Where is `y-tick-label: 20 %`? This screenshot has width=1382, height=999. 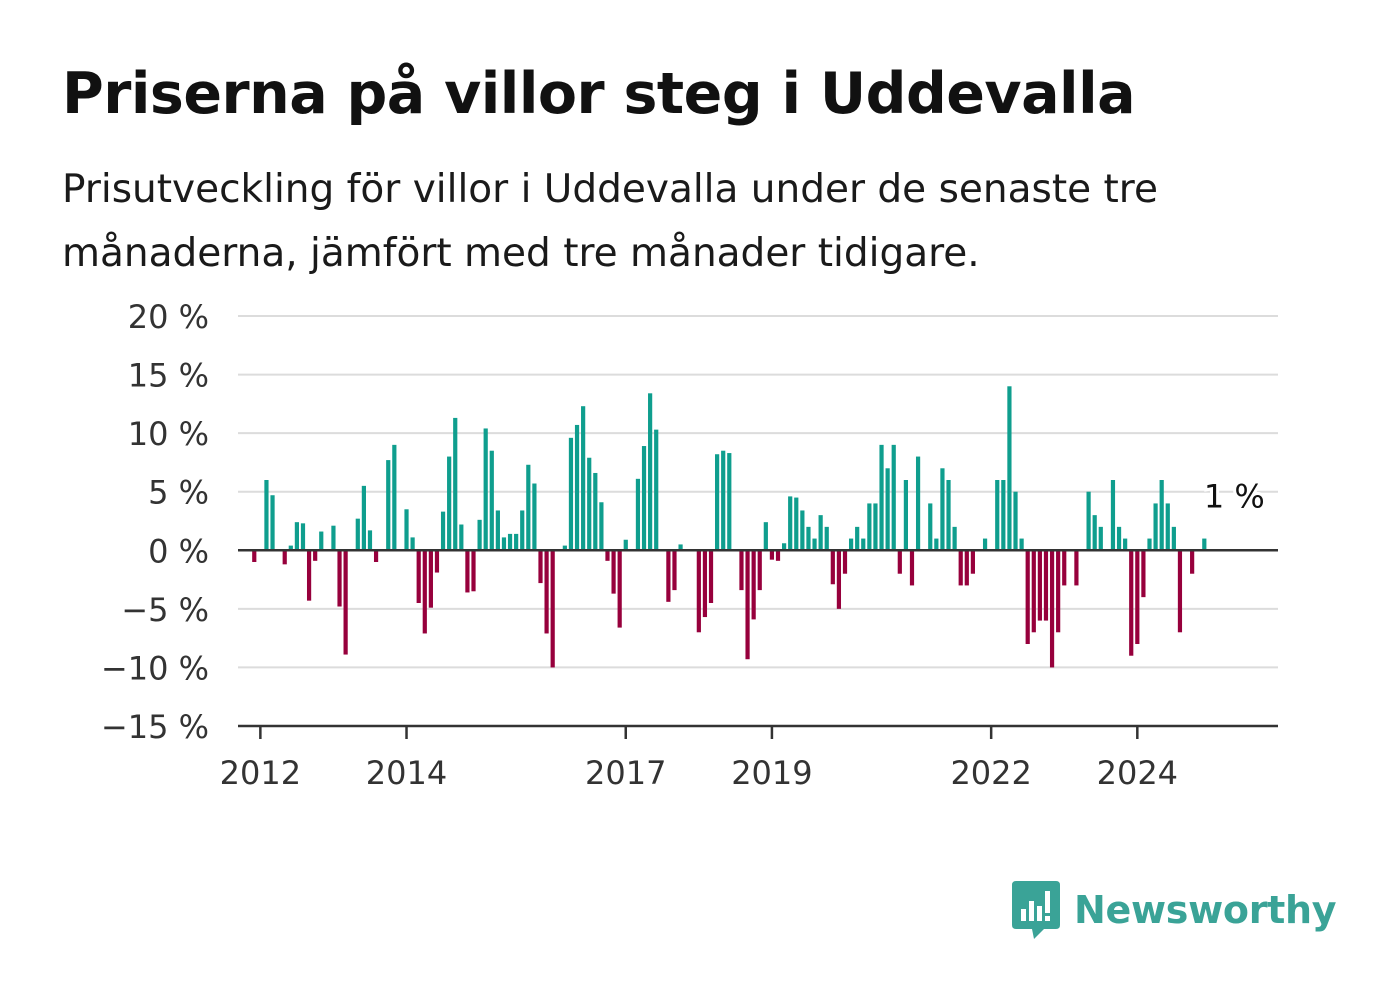 y-tick-label: 20 % is located at coordinates (168, 317).